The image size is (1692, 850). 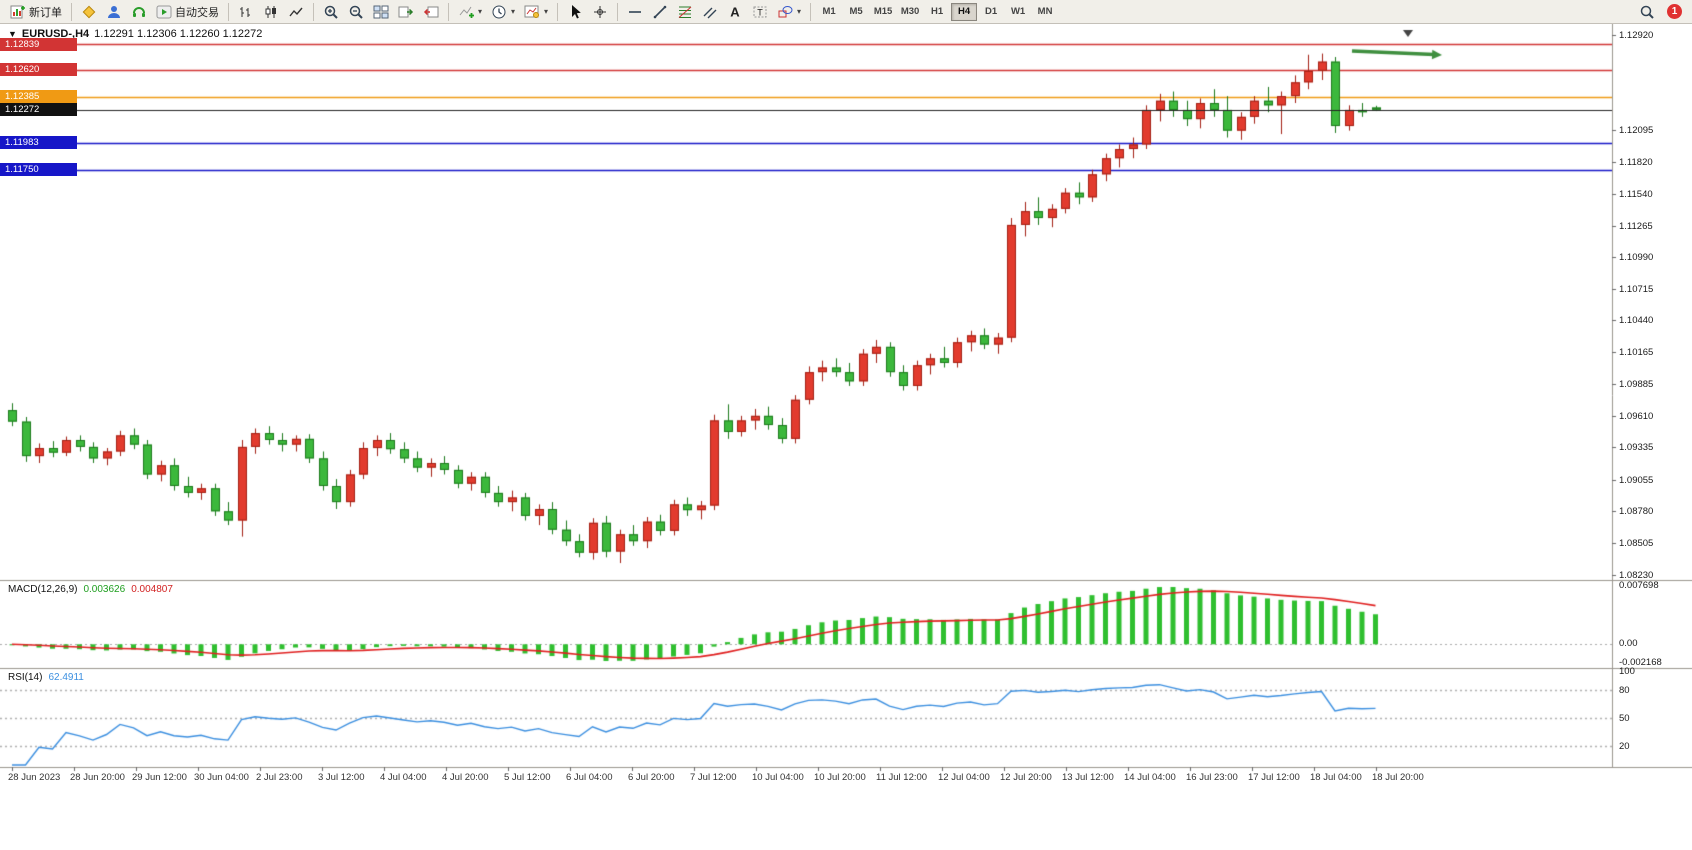 I want to click on crosshair-button, so click(x=600, y=12).